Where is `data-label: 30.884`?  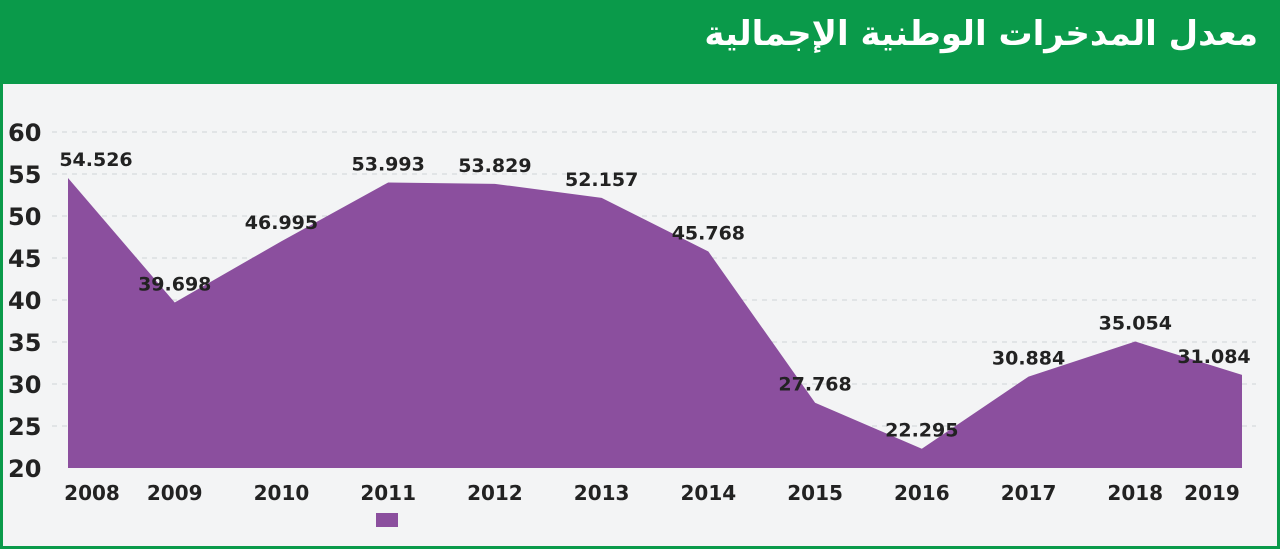
data-label: 30.884 is located at coordinates (1028, 359).